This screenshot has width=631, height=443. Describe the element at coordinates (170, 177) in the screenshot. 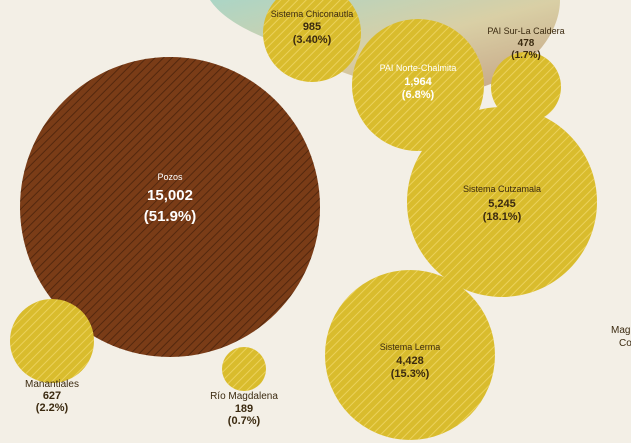

I see `bubble-label-pozos: Pozos` at that location.